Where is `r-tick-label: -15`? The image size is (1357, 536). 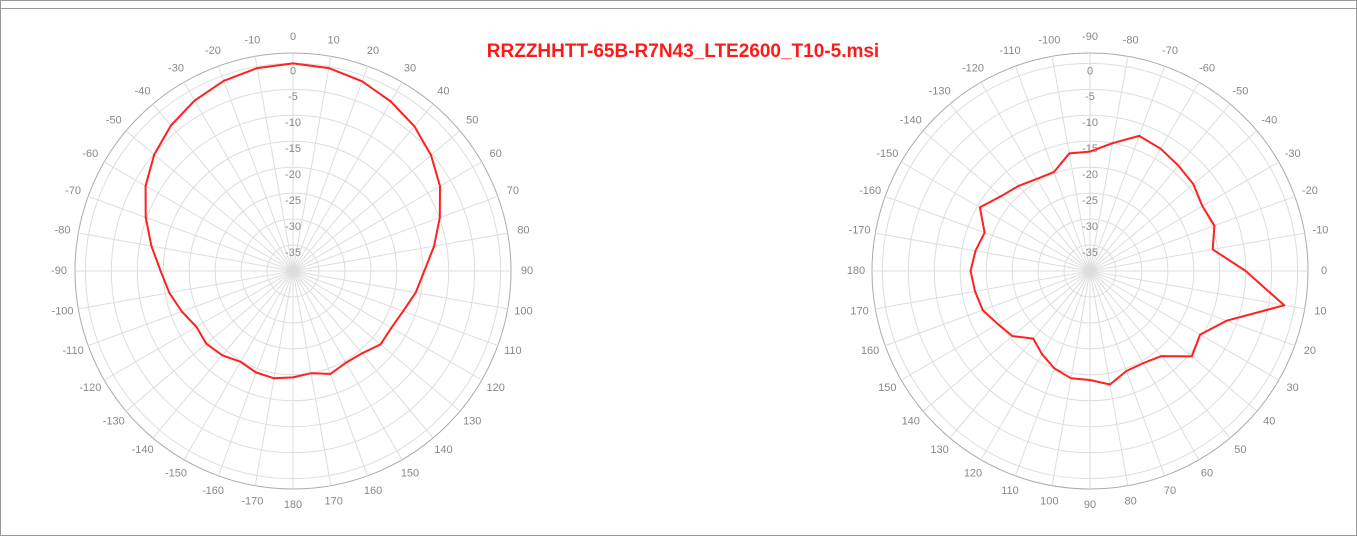 r-tick-label: -15 is located at coordinates (293, 149).